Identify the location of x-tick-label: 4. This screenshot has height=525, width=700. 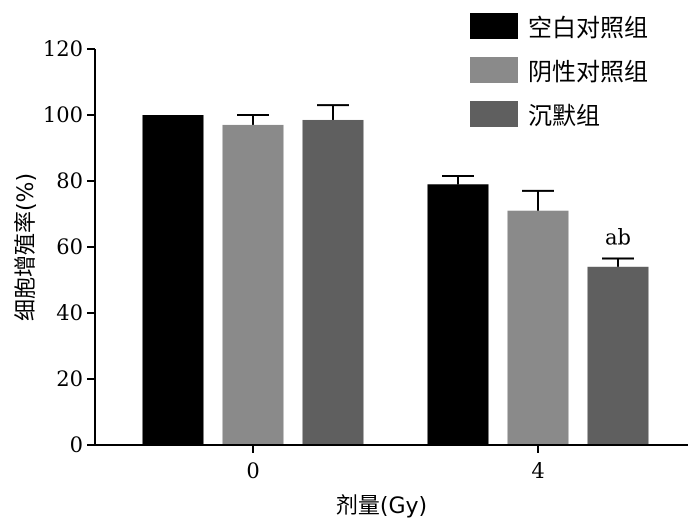
(537, 471).